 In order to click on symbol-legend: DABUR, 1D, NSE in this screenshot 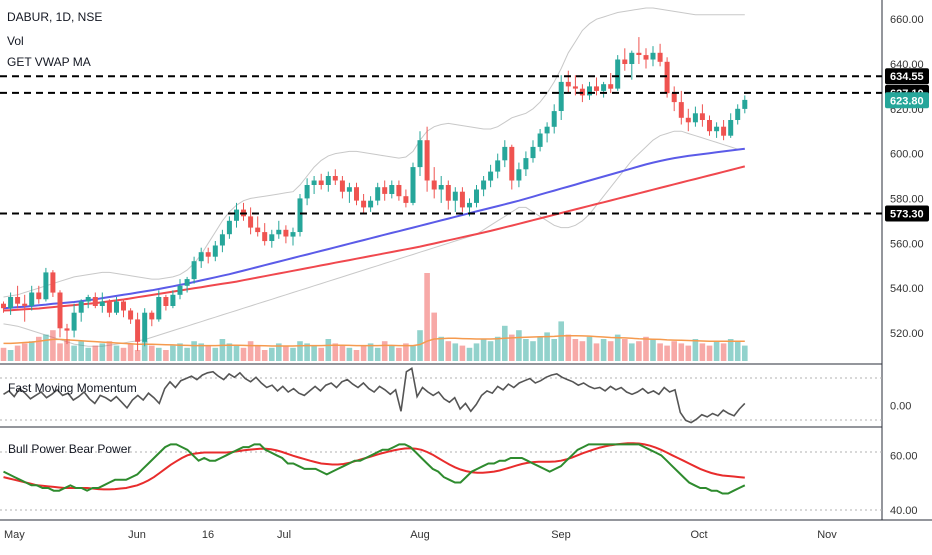, I will do `click(54, 17)`.